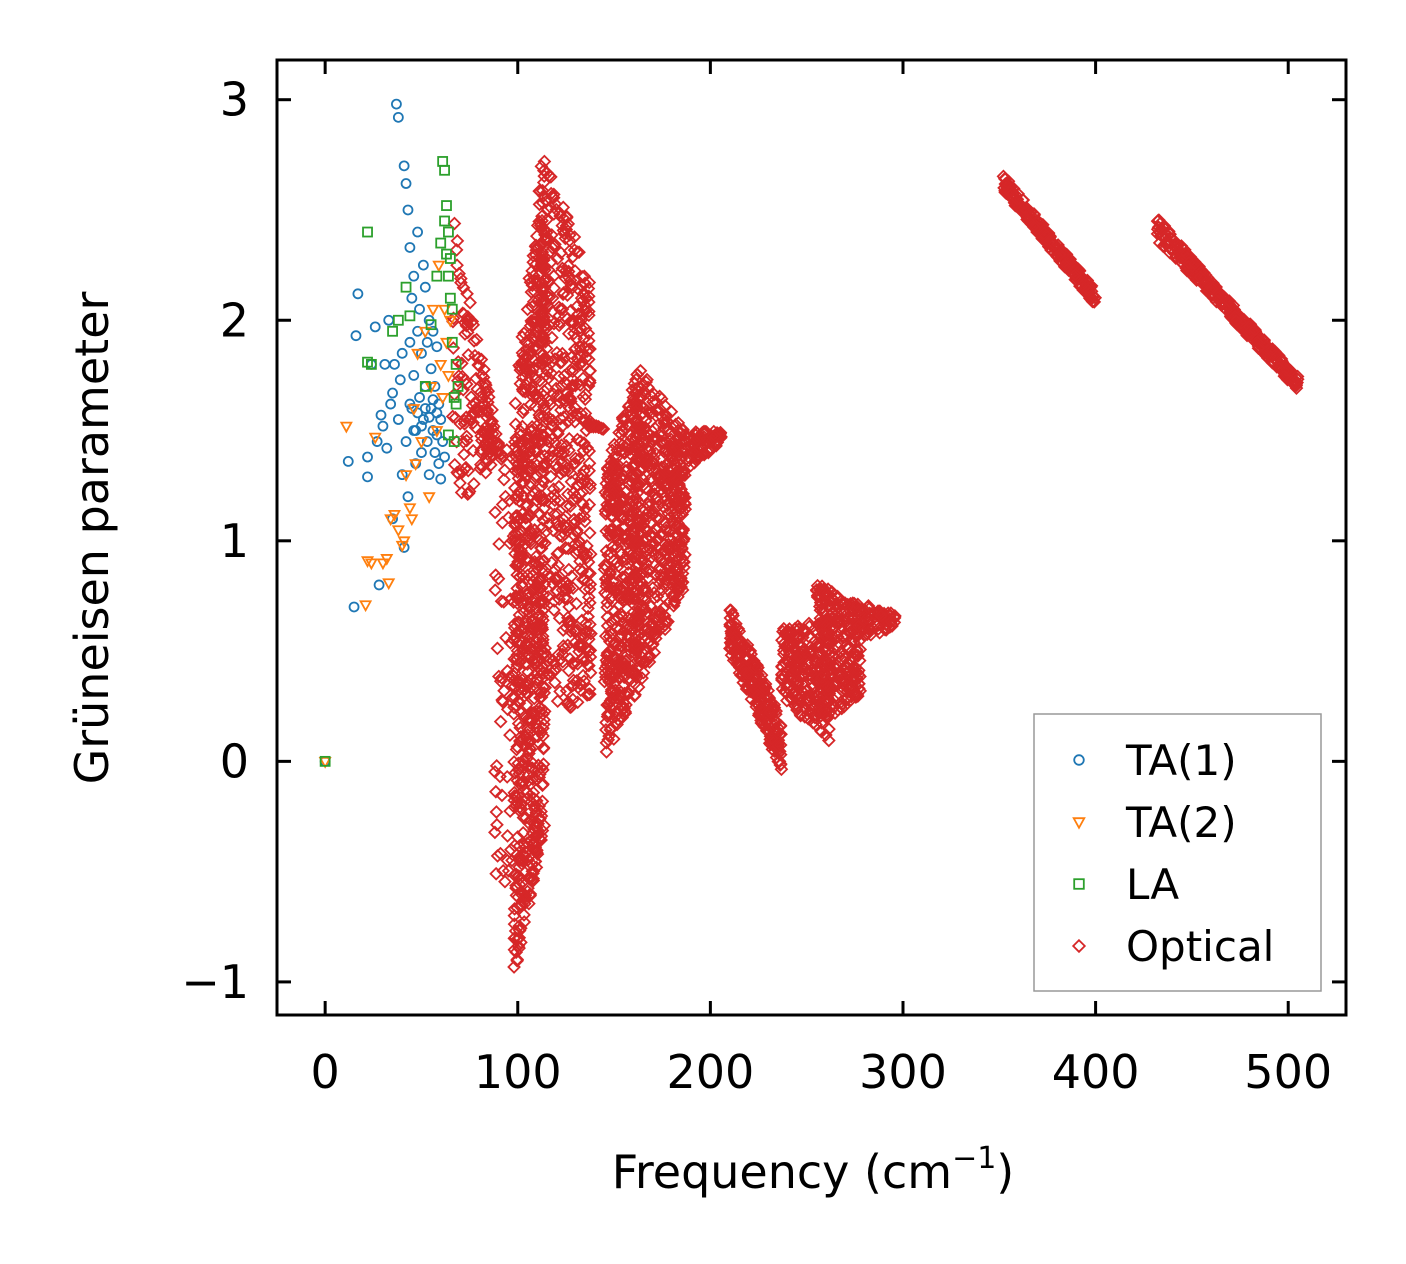  What do you see at coordinates (813, 1170) in the screenshot?
I see `x-axis-label: Frequency (cm−1)` at bounding box center [813, 1170].